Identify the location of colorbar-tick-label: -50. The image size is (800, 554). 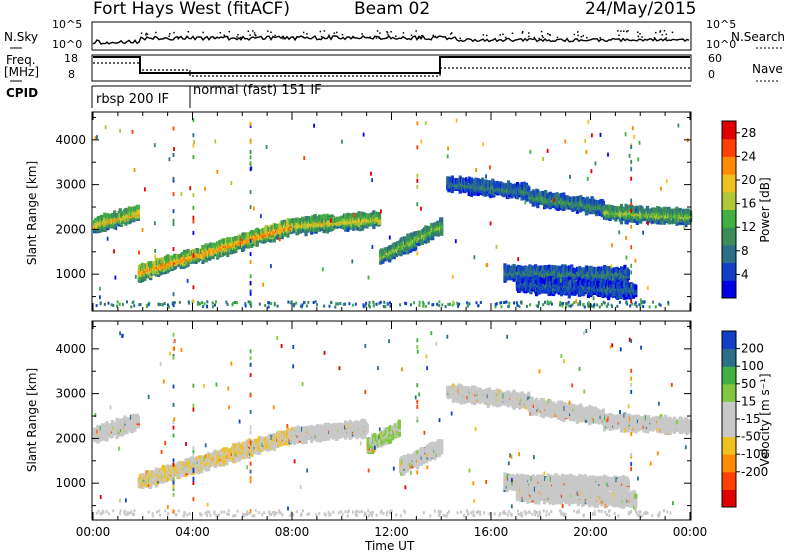
(751, 437).